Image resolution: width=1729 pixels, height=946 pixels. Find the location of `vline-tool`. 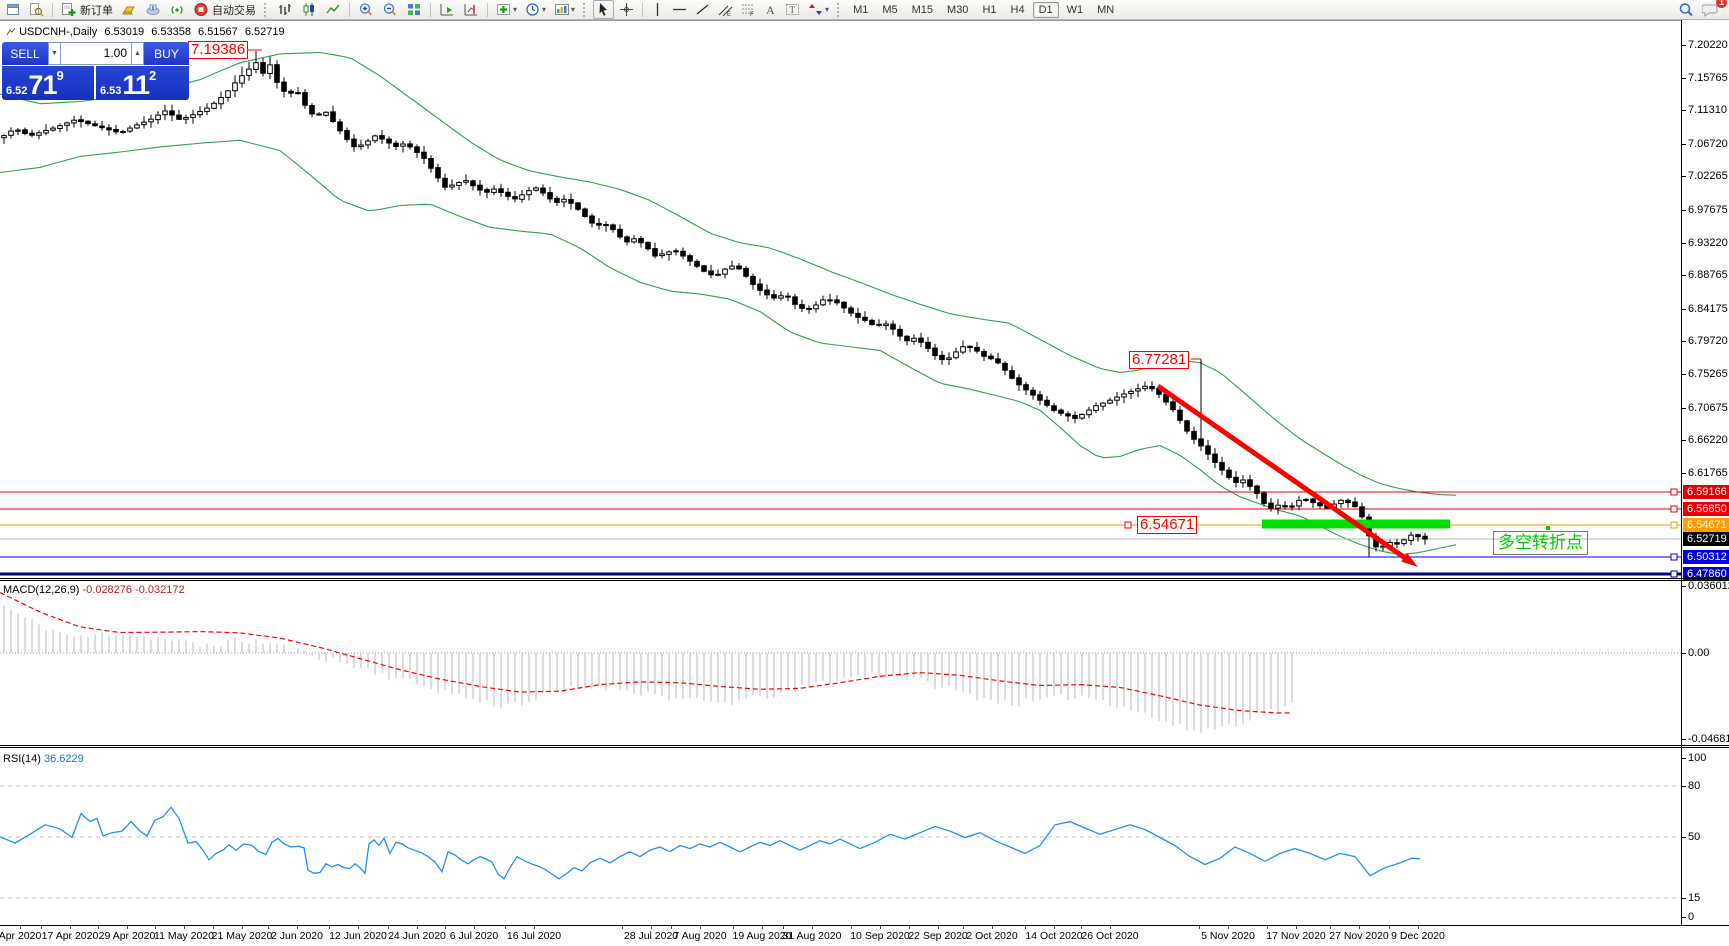

vline-tool is located at coordinates (657, 9).